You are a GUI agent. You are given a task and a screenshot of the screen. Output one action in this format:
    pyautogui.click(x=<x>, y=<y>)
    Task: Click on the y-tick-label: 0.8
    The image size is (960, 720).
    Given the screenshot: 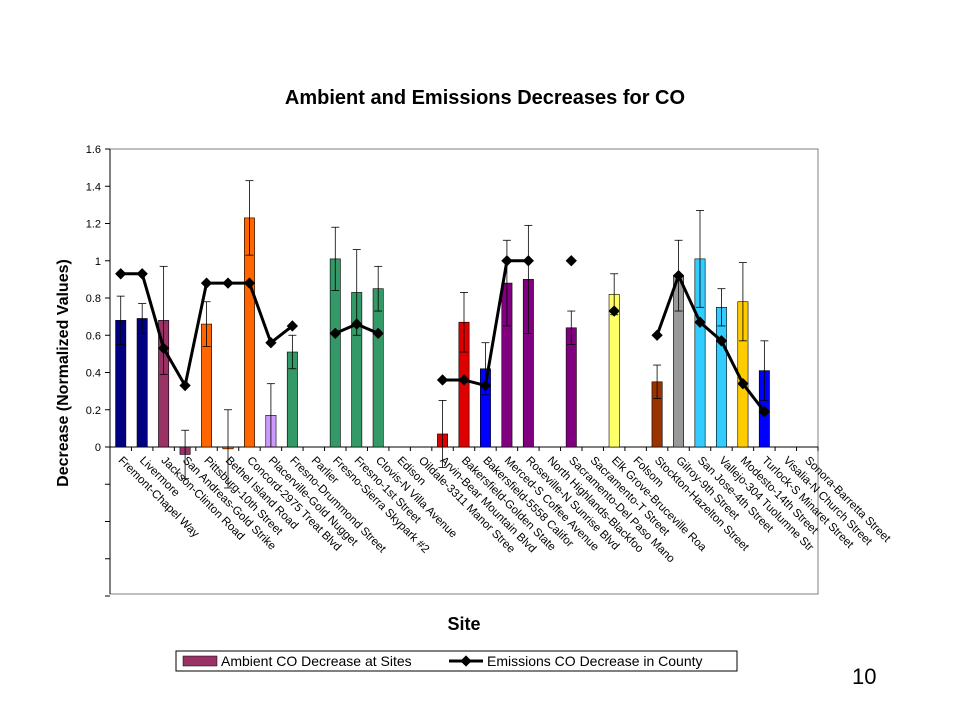 What is the action you would take?
    pyautogui.click(x=93, y=299)
    